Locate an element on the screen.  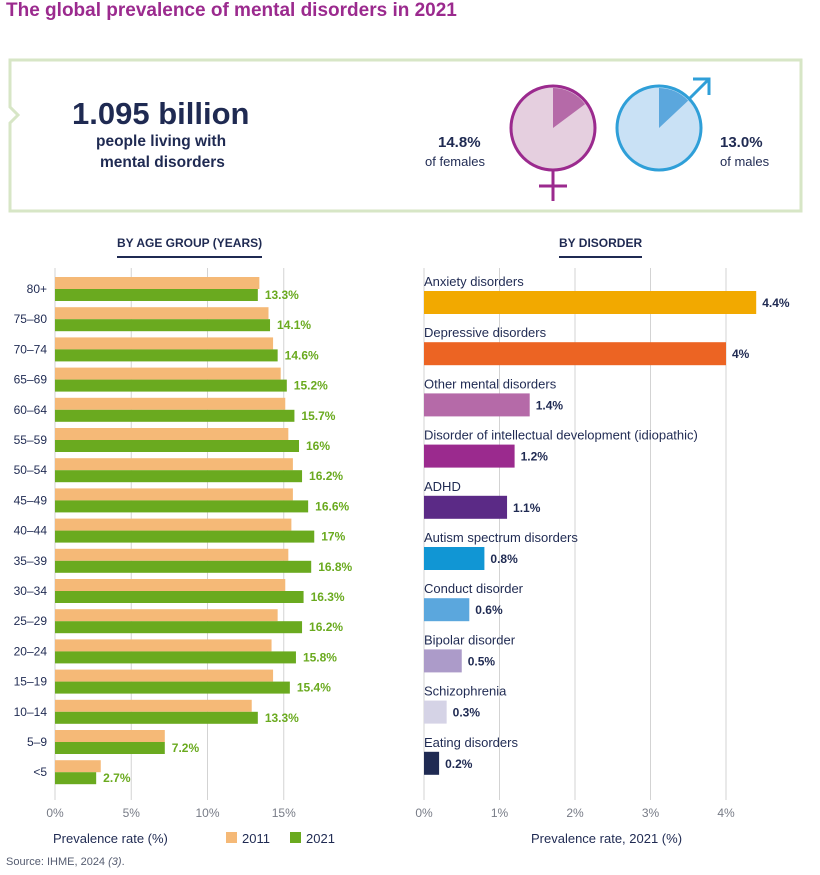
disorder-category-label: Depressive disorders is located at coordinates (485, 332).